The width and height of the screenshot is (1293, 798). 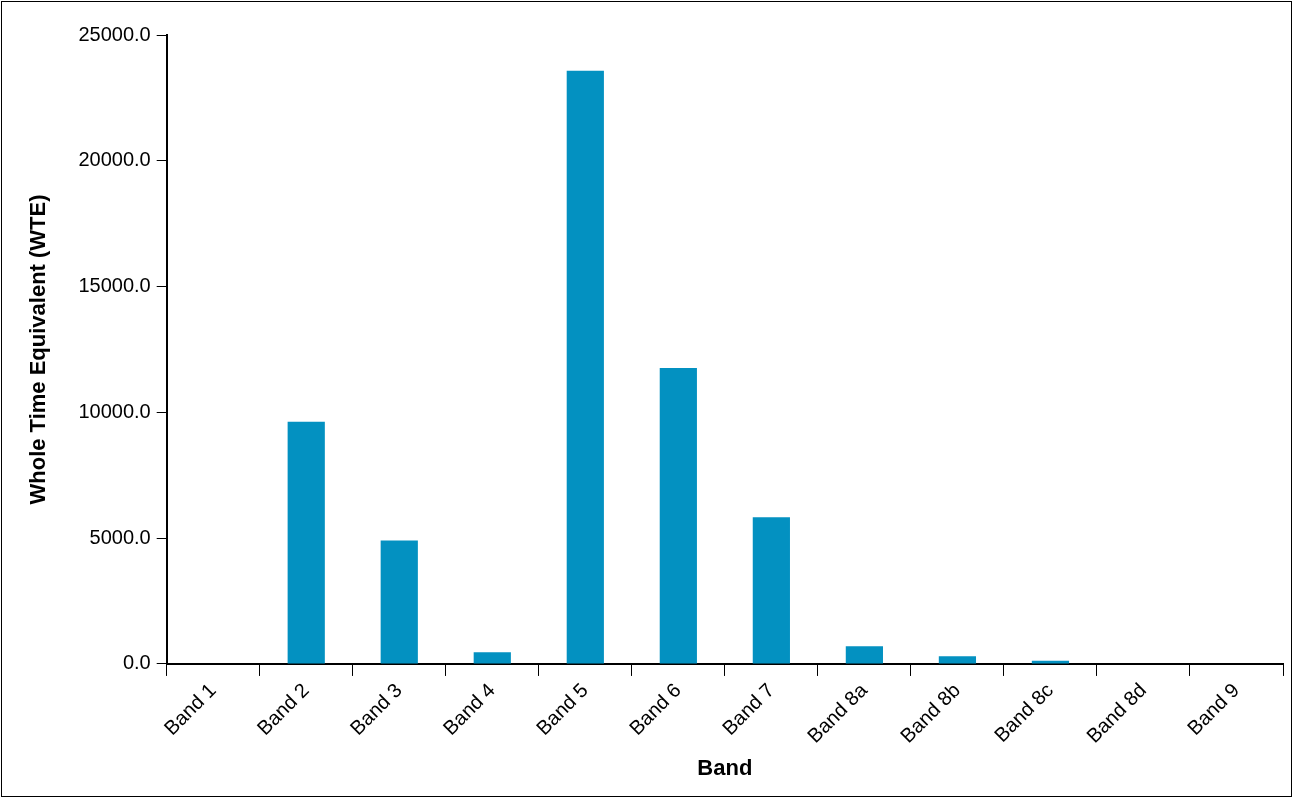 What do you see at coordinates (114, 285) in the screenshot?
I see `y-tick-label: 15000.0` at bounding box center [114, 285].